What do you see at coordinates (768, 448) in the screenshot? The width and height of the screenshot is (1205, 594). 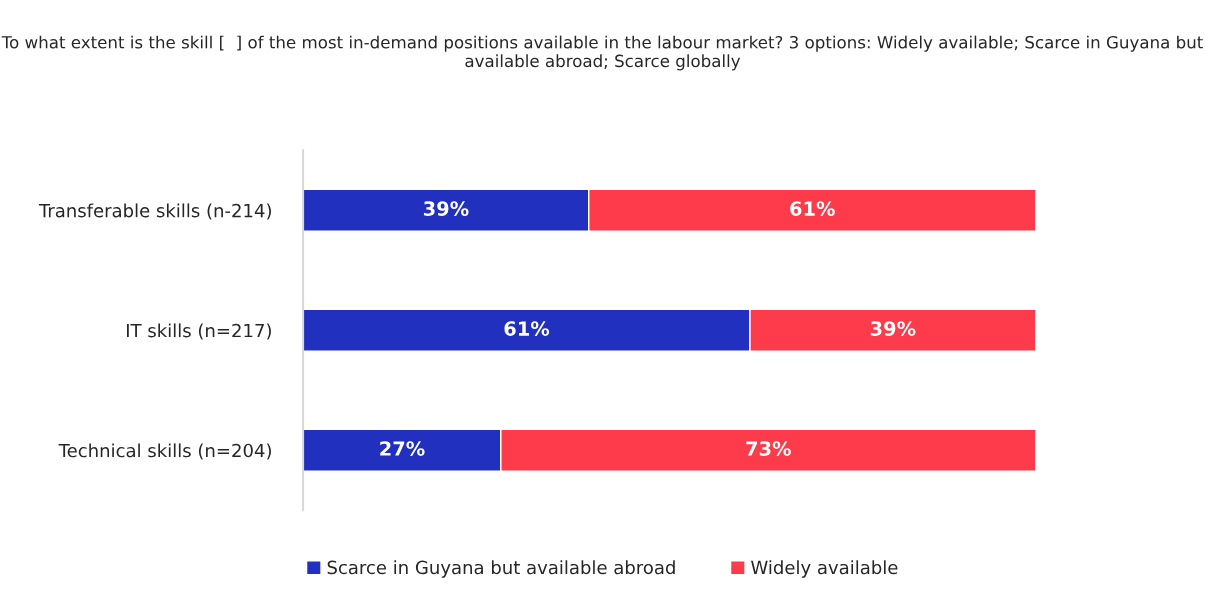 I see `data-label: 73%` at bounding box center [768, 448].